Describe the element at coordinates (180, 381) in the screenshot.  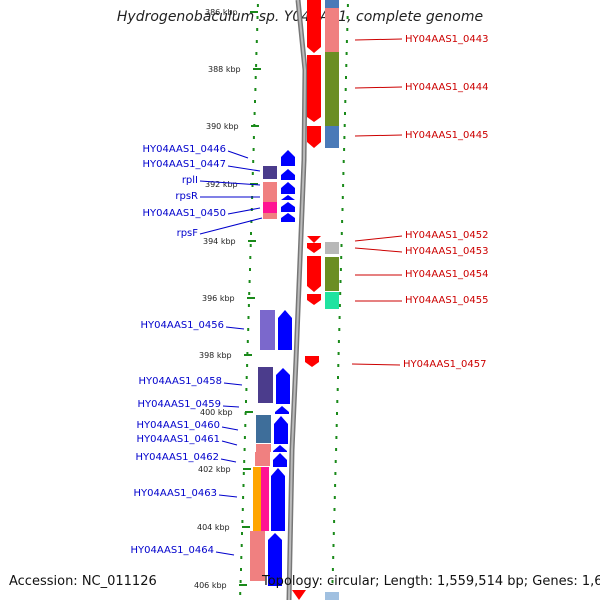
I see `left-gene-label: HY04AAS1_0458` at that location.